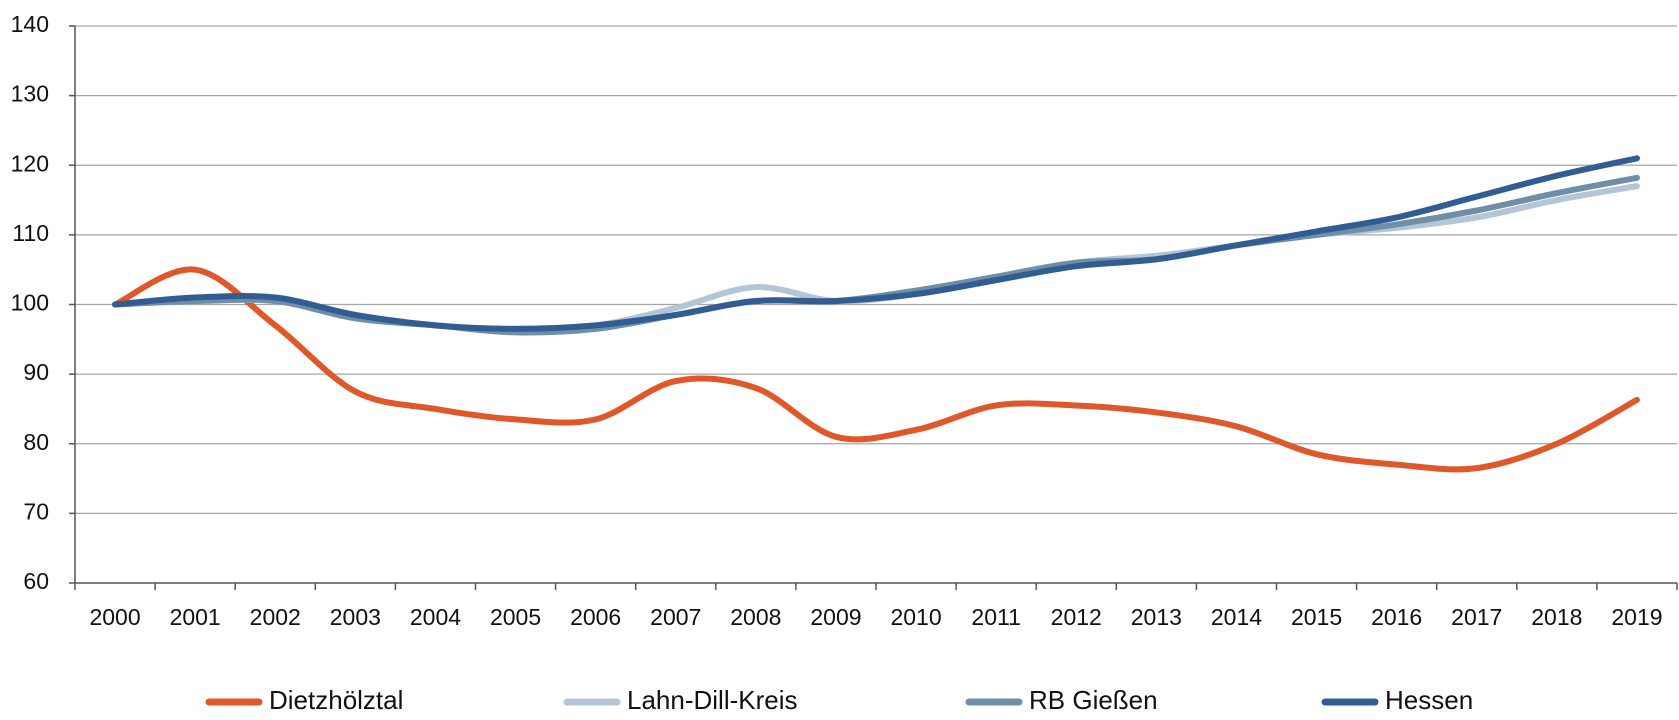  What do you see at coordinates (30, 94) in the screenshot?
I see `y-tick-label: 130` at bounding box center [30, 94].